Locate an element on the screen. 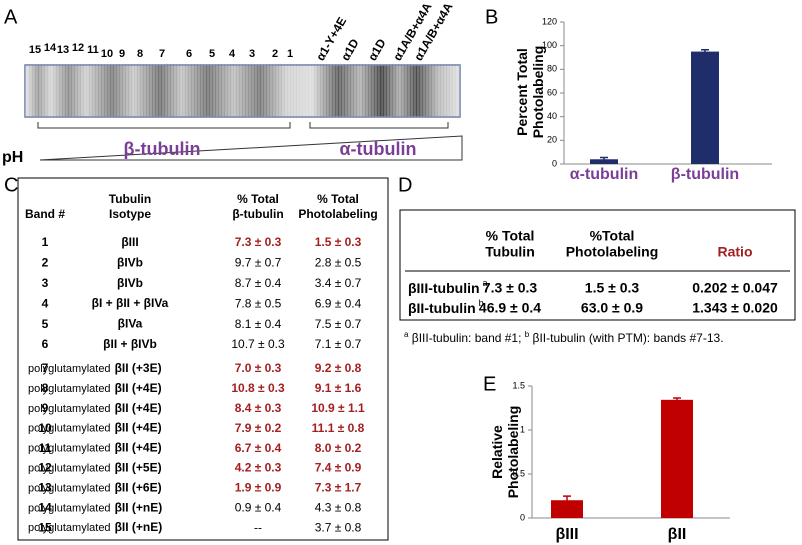 This screenshot has height=545, width=802. row-label: βIII-tubulin a is located at coordinates (448, 286).